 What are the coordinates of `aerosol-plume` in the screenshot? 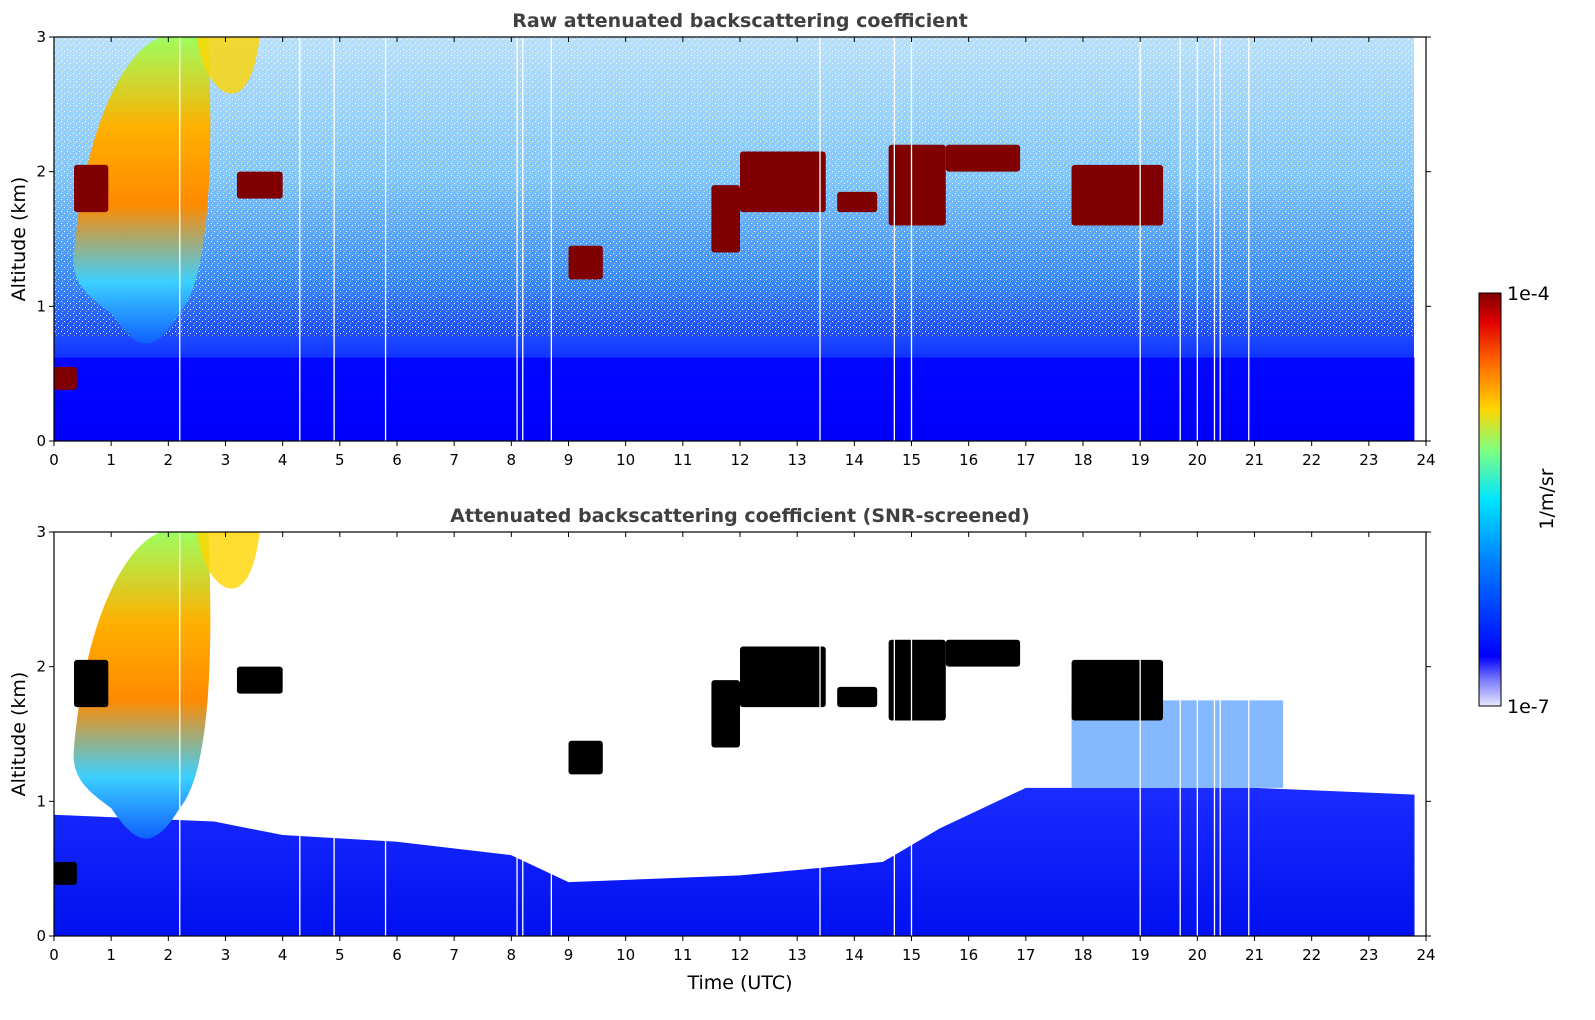 It's located at (142, 190).